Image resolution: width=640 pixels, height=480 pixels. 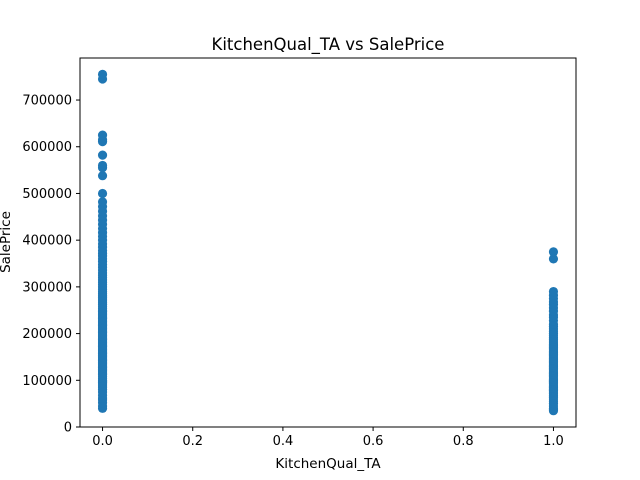 What do you see at coordinates (68, 428) in the screenshot?
I see `y-tick-label: 0` at bounding box center [68, 428].